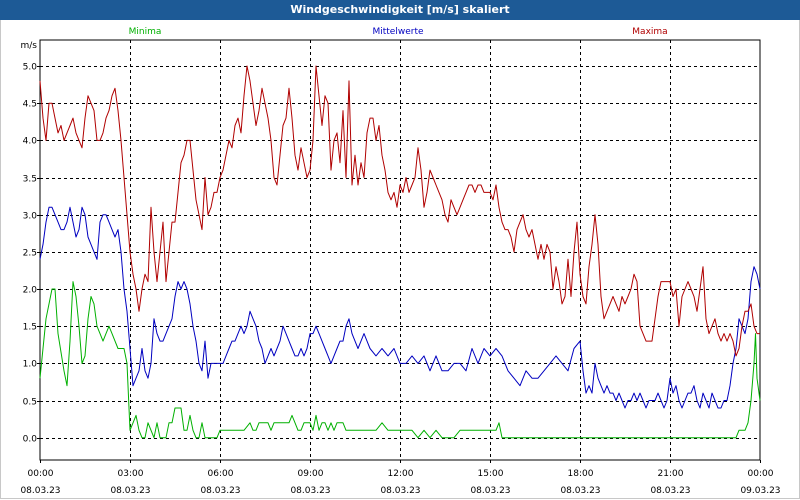 The width and height of the screenshot is (800, 500). I want to click on y-tick-label: 2.0, so click(30, 291).